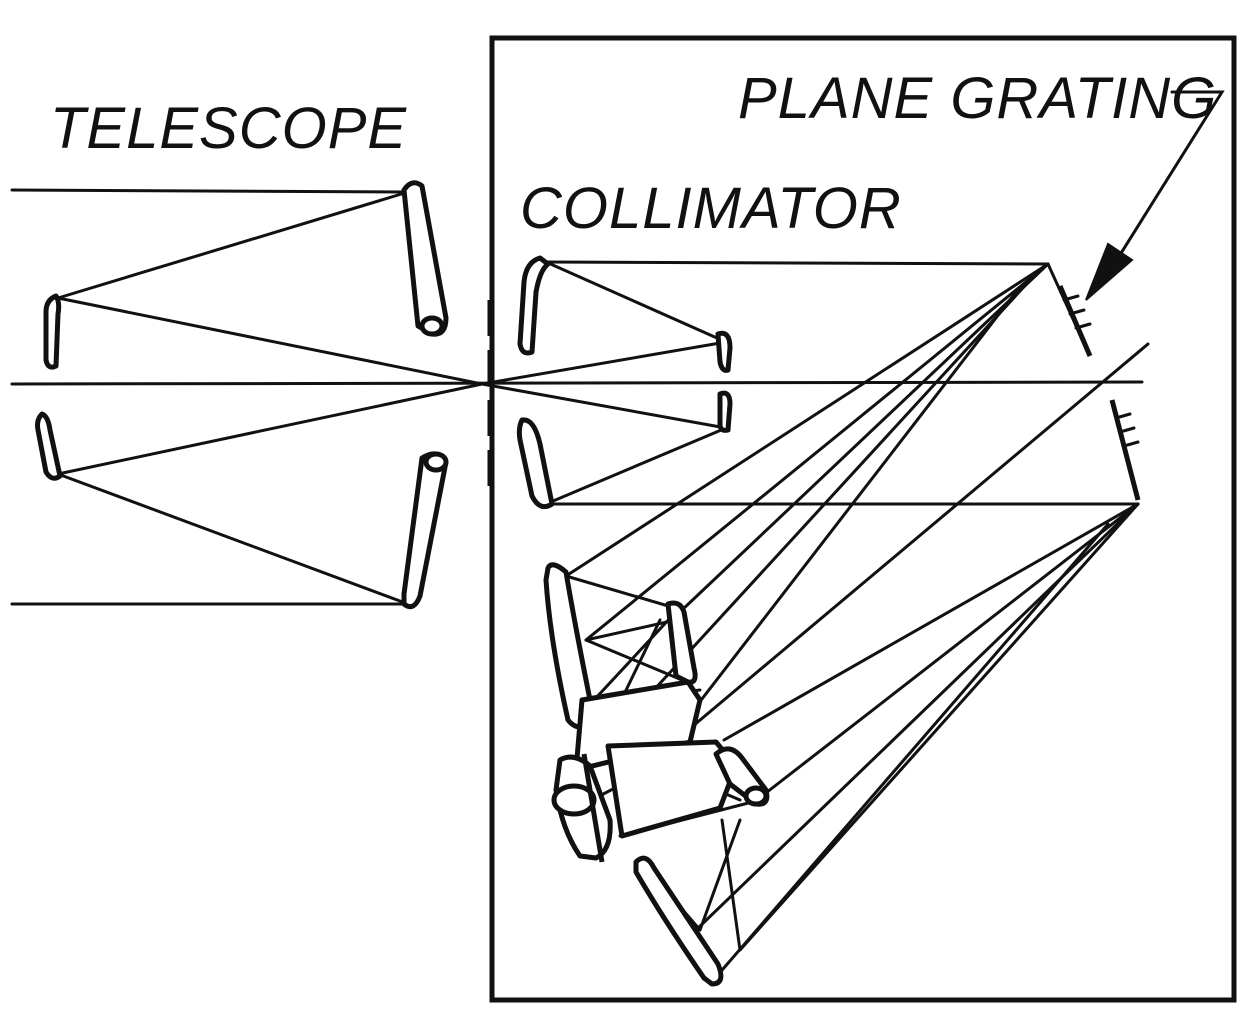 The width and height of the screenshot is (1256, 1020). What do you see at coordinates (1125, 450) in the screenshot?
I see `plane-grating-lower` at bounding box center [1125, 450].